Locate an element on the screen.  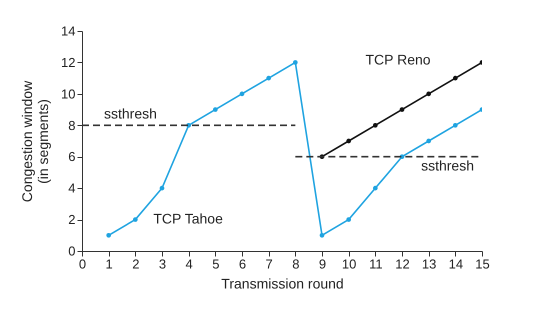
x-tick-label: 3 is located at coordinates (162, 264).